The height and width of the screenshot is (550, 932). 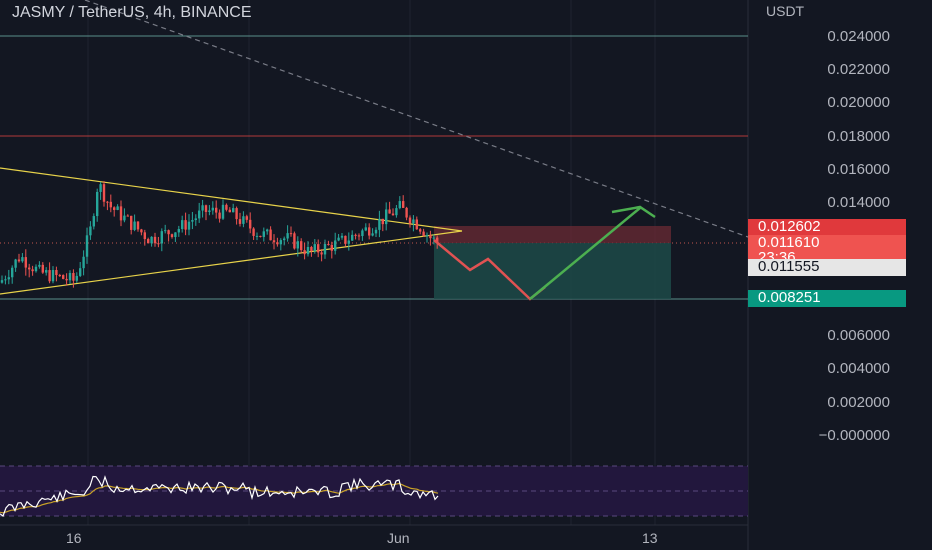 What do you see at coordinates (789, 242) in the screenshot?
I see `current-price-value: 0.011610` at bounding box center [789, 242].